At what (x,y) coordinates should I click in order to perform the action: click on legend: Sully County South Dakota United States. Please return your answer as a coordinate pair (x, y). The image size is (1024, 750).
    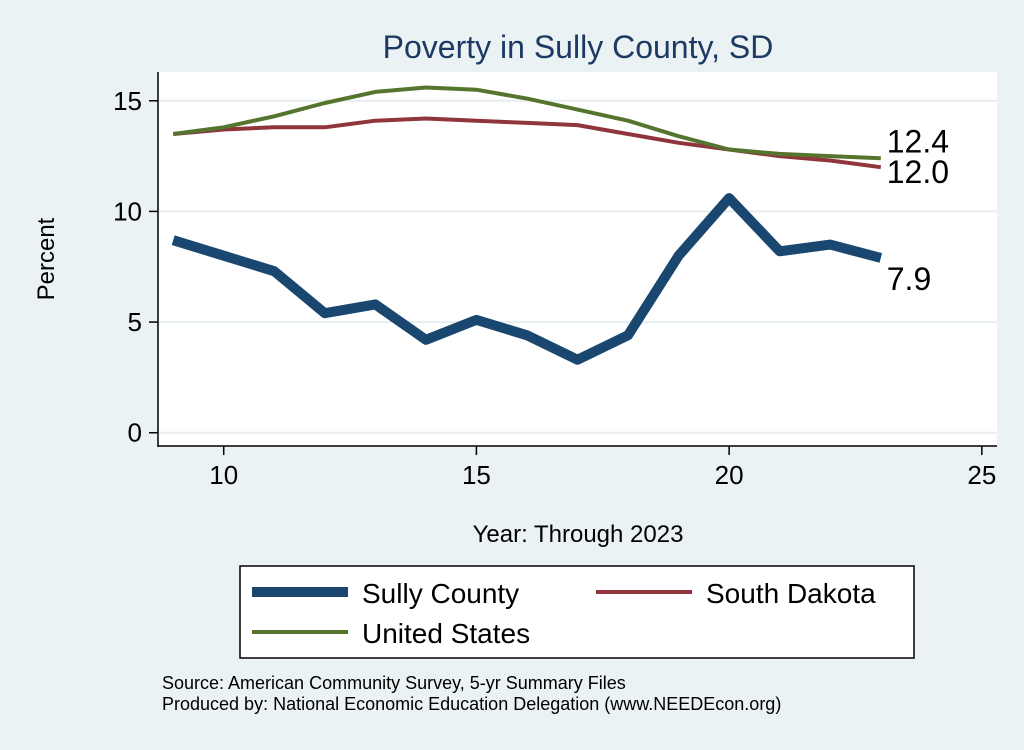
    Looking at the image, I should click on (577, 612).